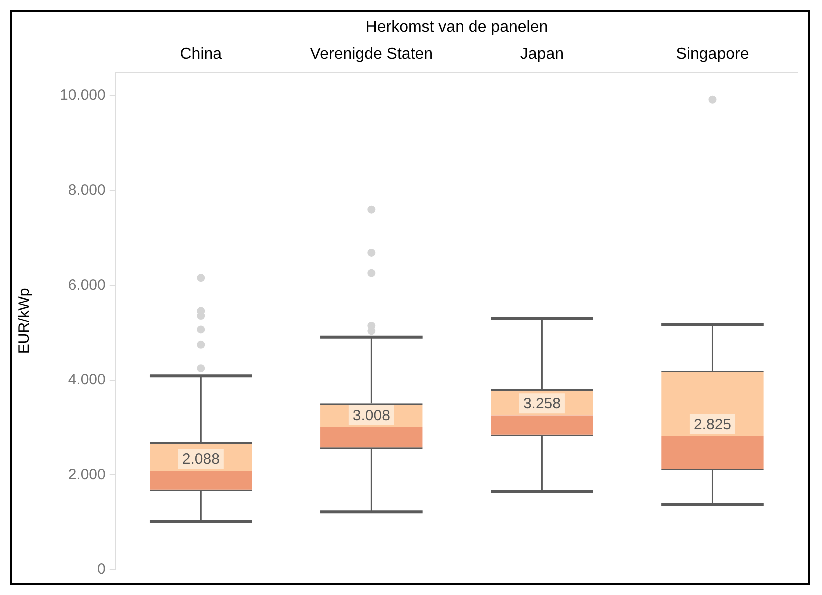 The width and height of the screenshot is (822, 595). What do you see at coordinates (713, 425) in the screenshot?
I see `text: 2.825` at bounding box center [713, 425].